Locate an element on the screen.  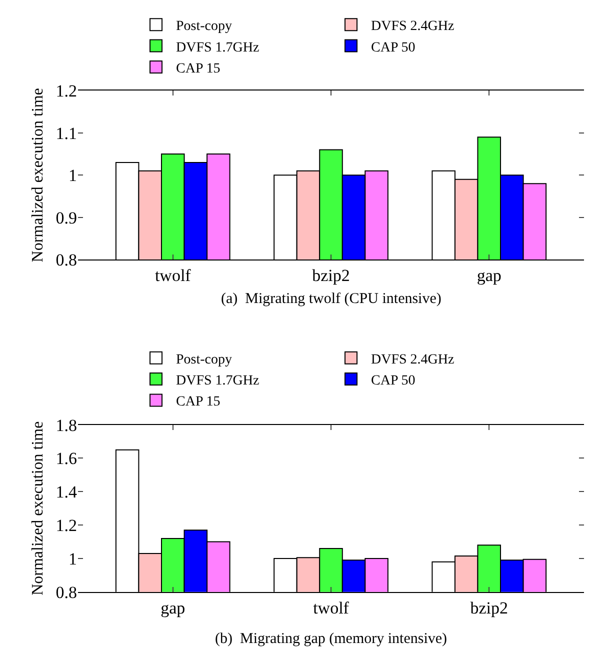
text: (b) Migrating gap (memory intensive) is located at coordinates (331, 639).